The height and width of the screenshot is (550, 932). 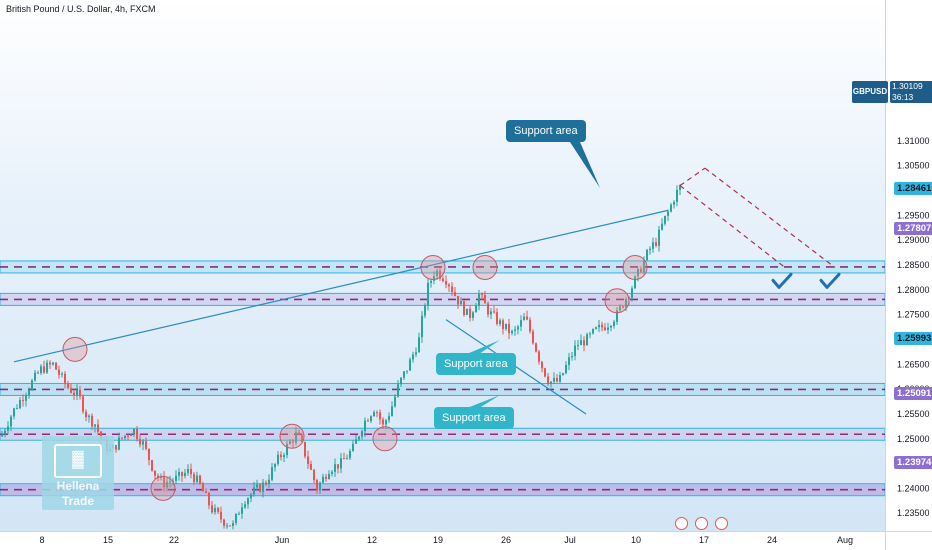 I want to click on bar-countdown: 36:13, so click(x=903, y=97).